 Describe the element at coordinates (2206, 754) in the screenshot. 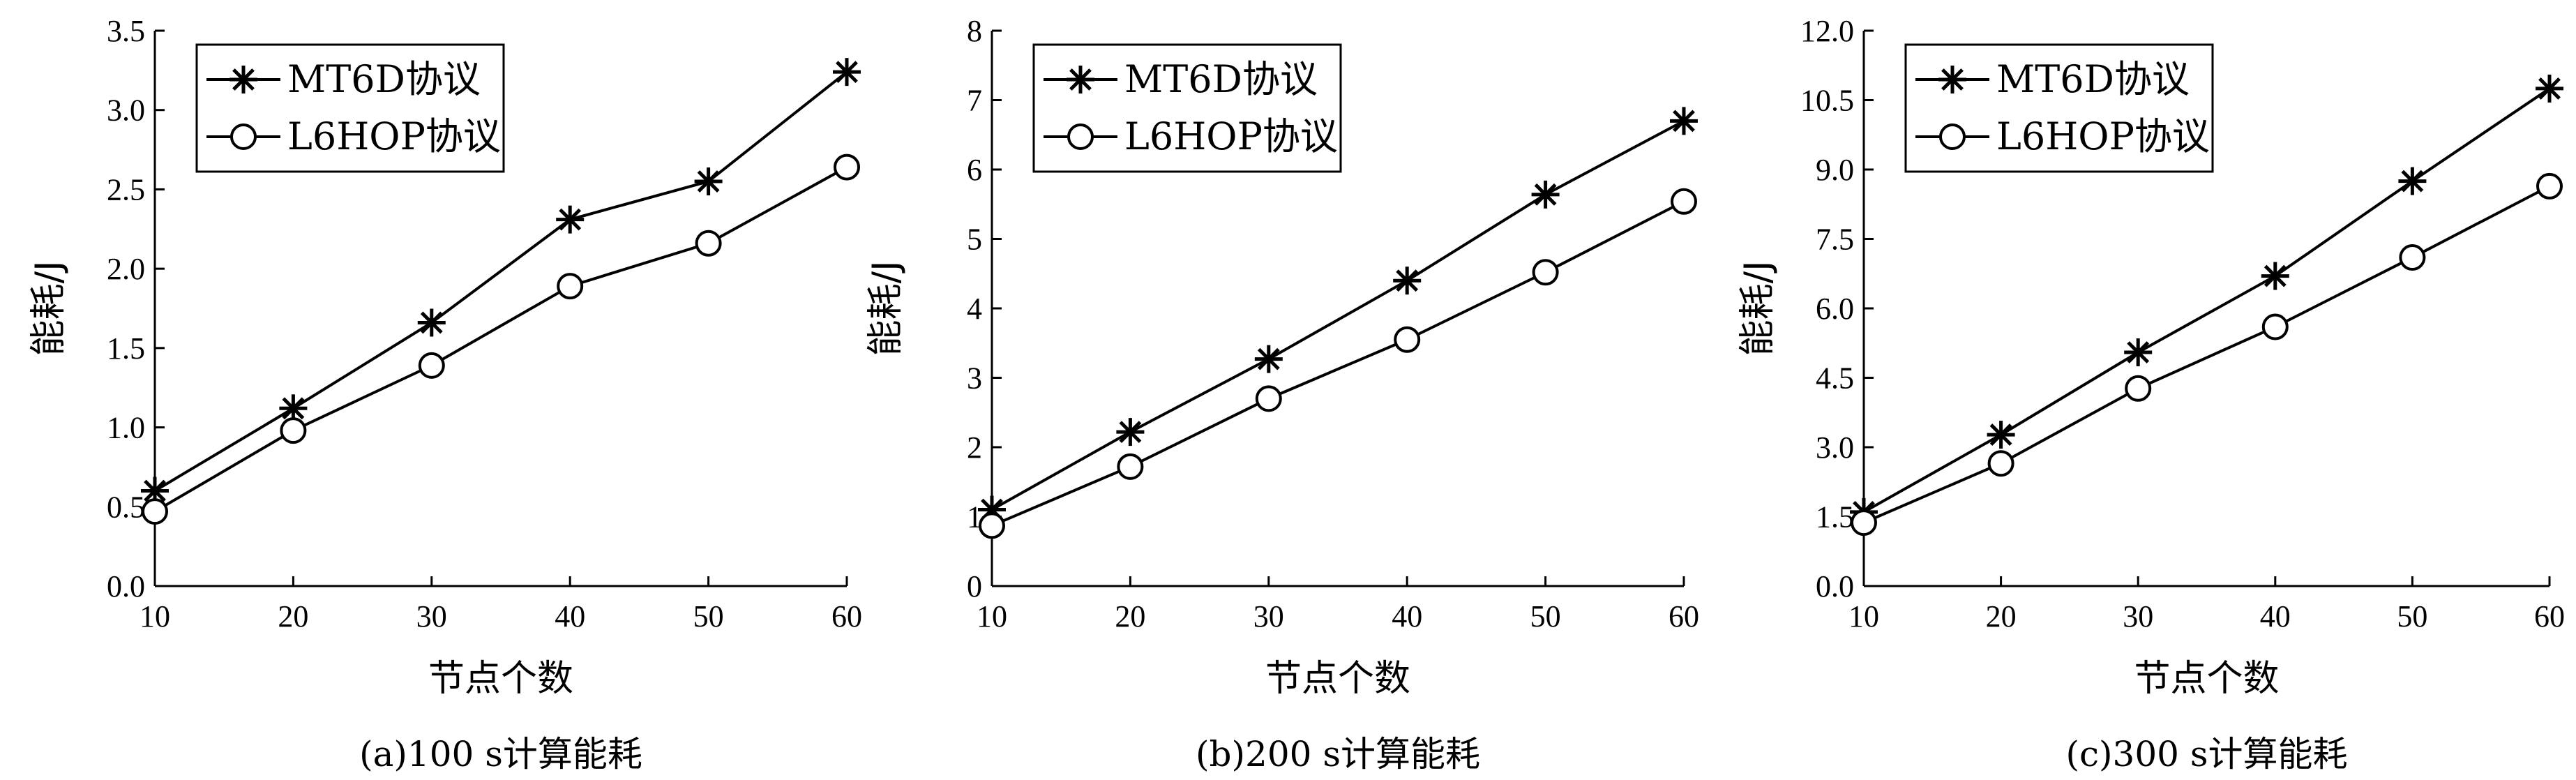

I see `chart-caption: (c)300 s计算能耗` at that location.